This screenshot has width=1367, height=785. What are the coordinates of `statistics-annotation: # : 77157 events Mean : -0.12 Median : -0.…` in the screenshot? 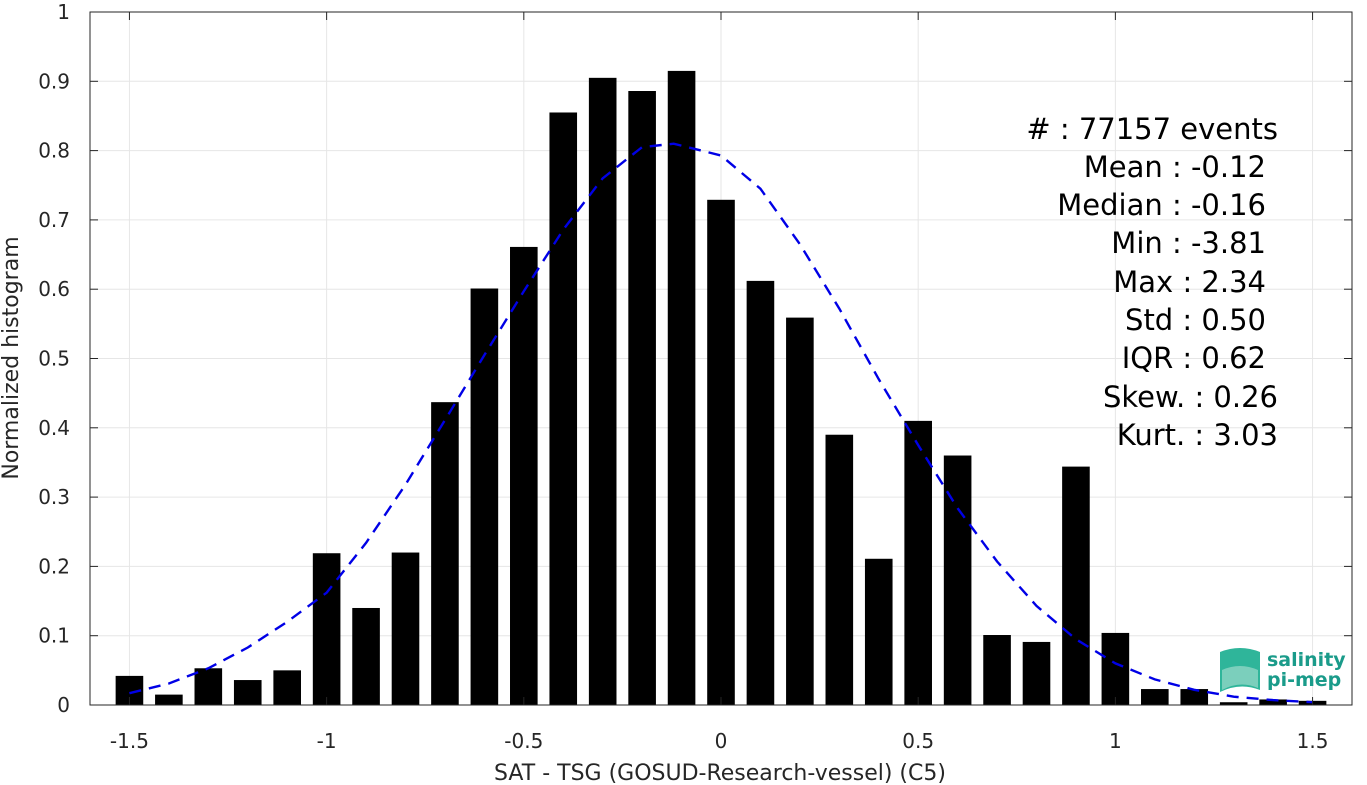 It's located at (1152, 282).